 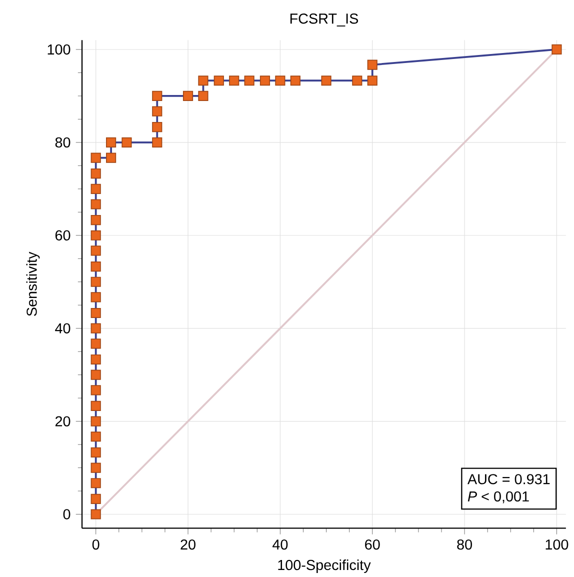 I want to click on y-tick-label: 100, so click(x=59, y=49).